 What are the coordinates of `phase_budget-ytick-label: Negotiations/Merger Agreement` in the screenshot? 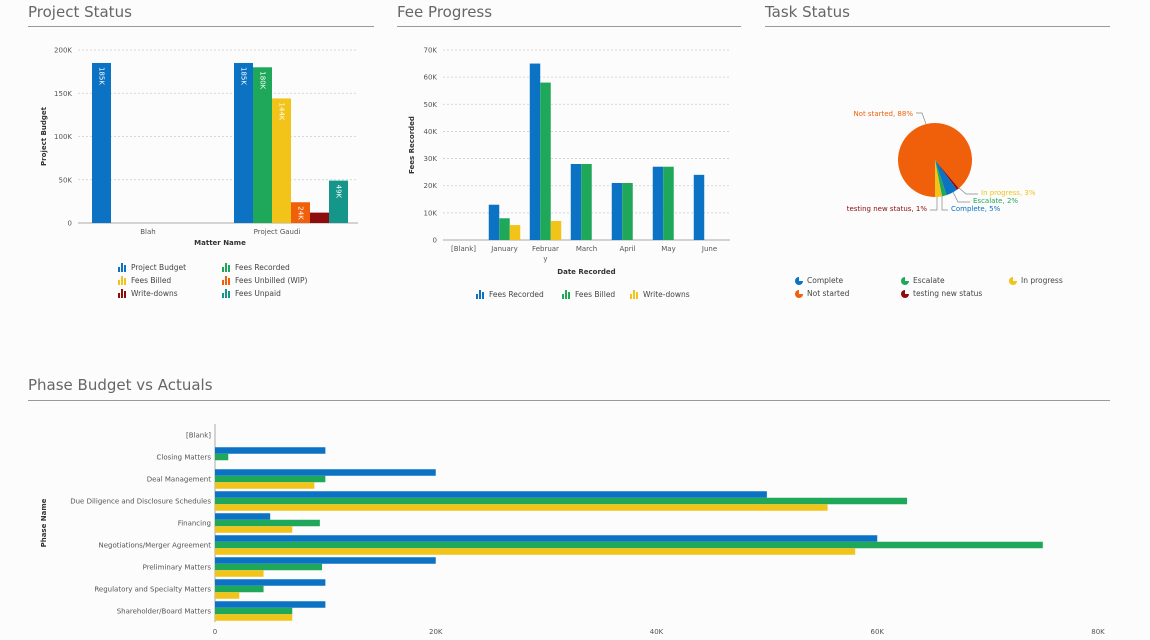 It's located at (155, 546).